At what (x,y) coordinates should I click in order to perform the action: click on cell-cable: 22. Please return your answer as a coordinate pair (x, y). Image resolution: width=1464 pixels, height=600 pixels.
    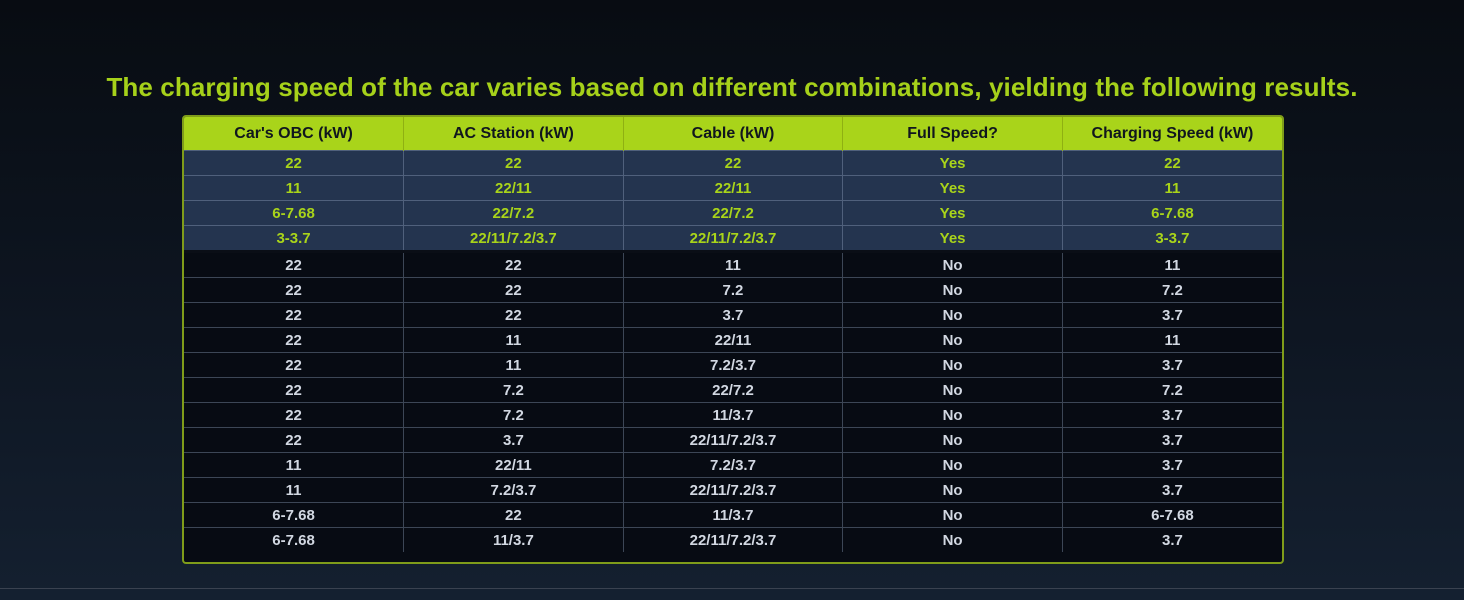
    Looking at the image, I should click on (733, 163).